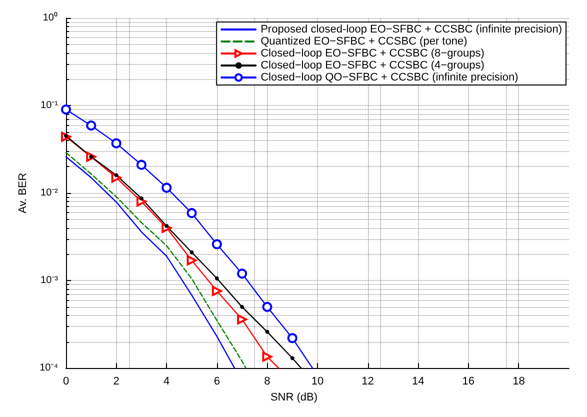  What do you see at coordinates (468, 382) in the screenshot?
I see `x-tick-label: 16` at bounding box center [468, 382].